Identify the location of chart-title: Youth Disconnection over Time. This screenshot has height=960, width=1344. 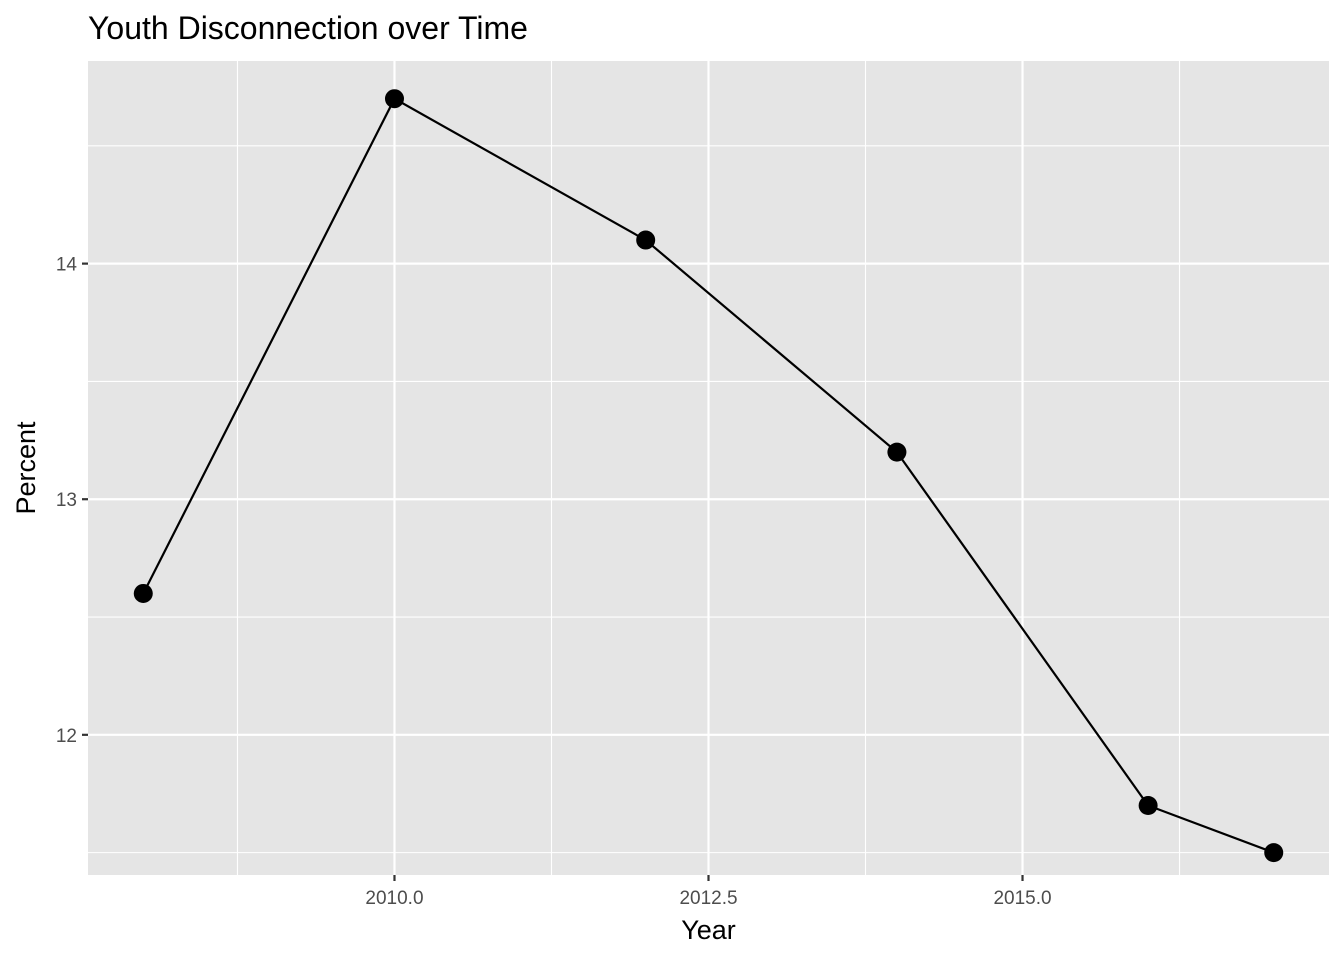
(308, 28).